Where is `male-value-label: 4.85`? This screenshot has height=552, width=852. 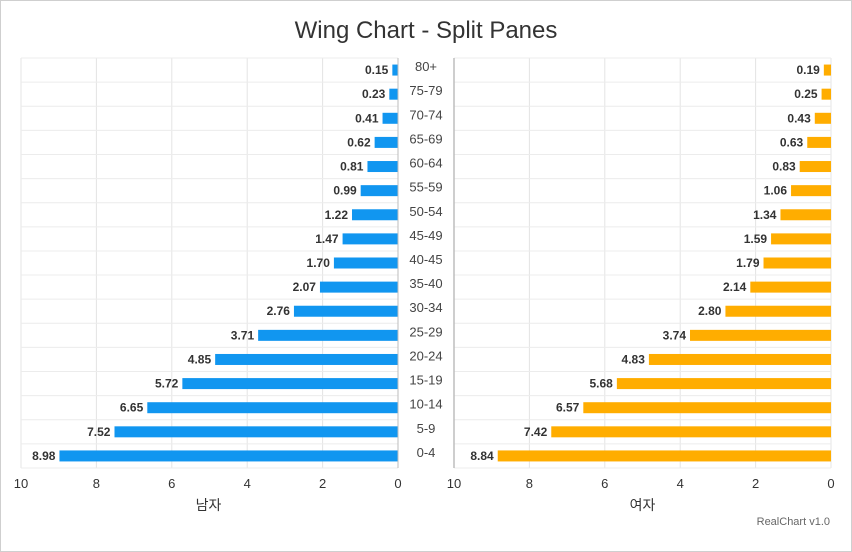 male-value-label: 4.85 is located at coordinates (200, 359).